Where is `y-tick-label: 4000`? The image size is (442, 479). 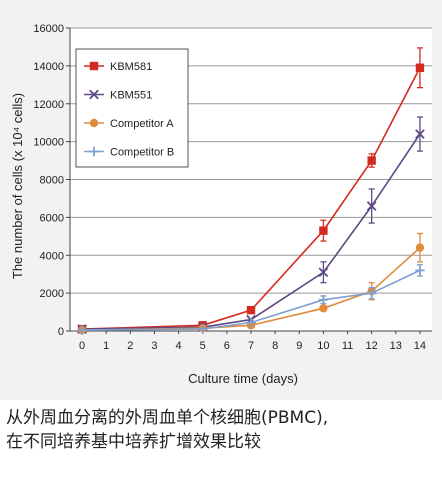
y-tick-label: 4000 is located at coordinates (52, 256).